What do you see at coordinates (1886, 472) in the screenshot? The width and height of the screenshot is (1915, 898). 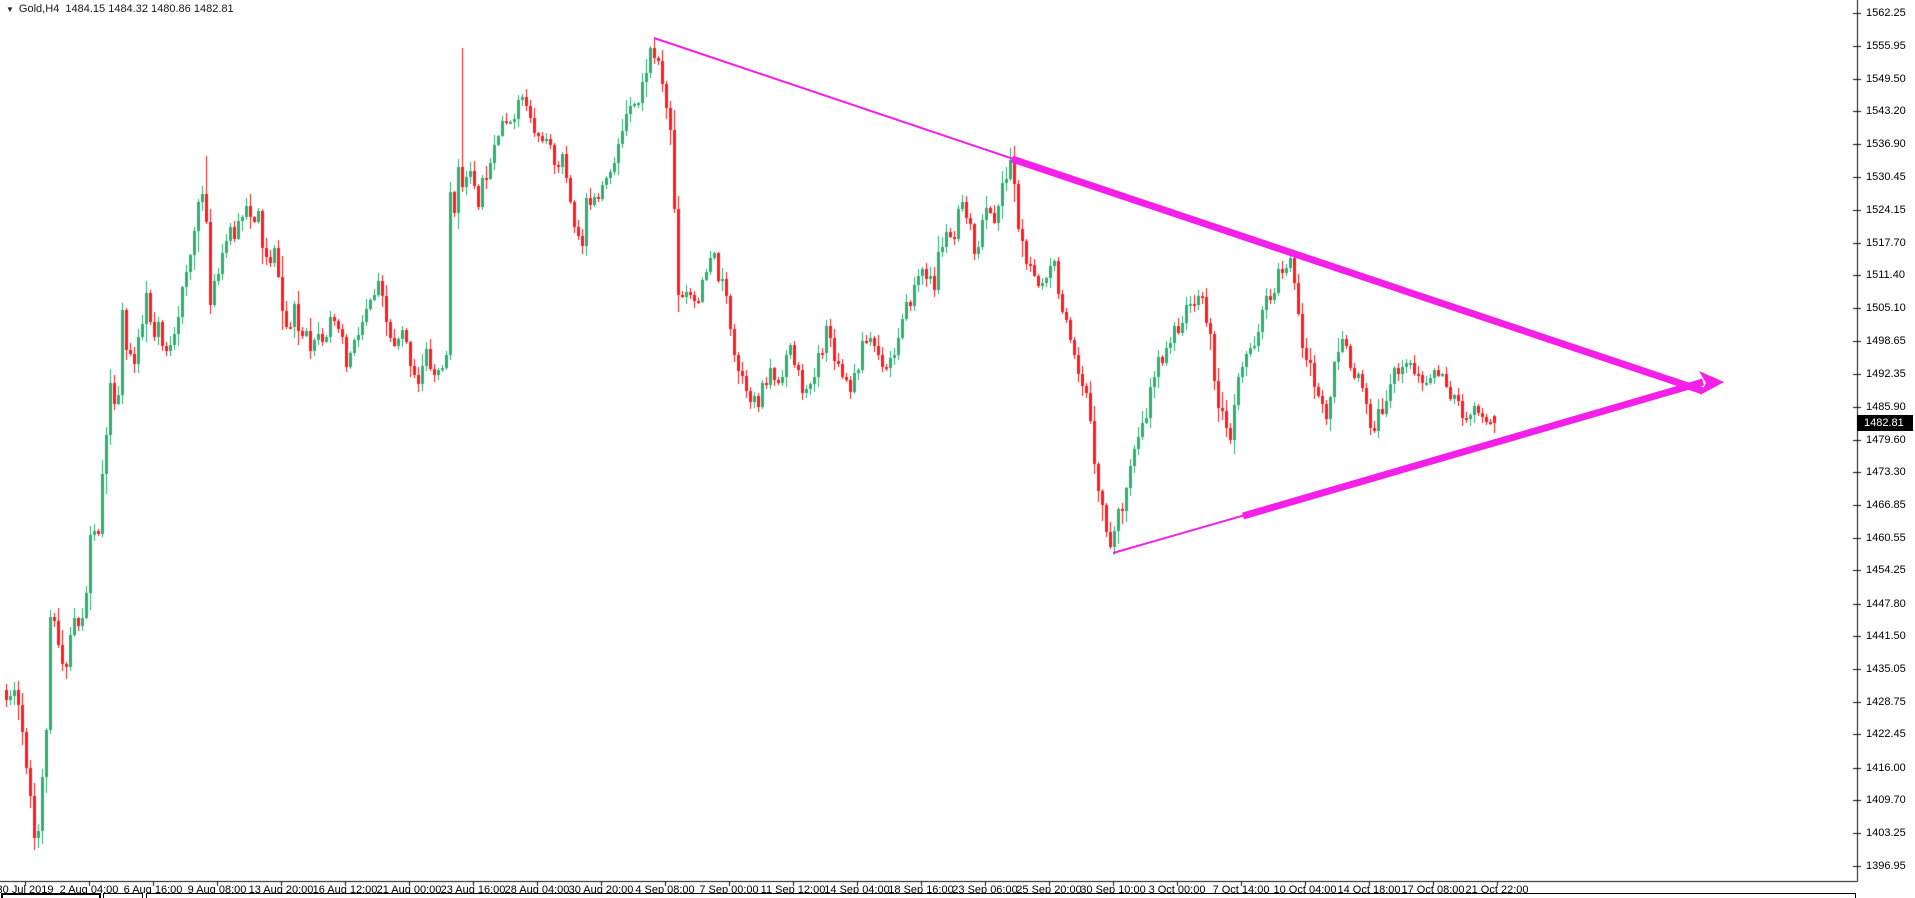 I see `price-axis-label: 1473.30` at bounding box center [1886, 472].